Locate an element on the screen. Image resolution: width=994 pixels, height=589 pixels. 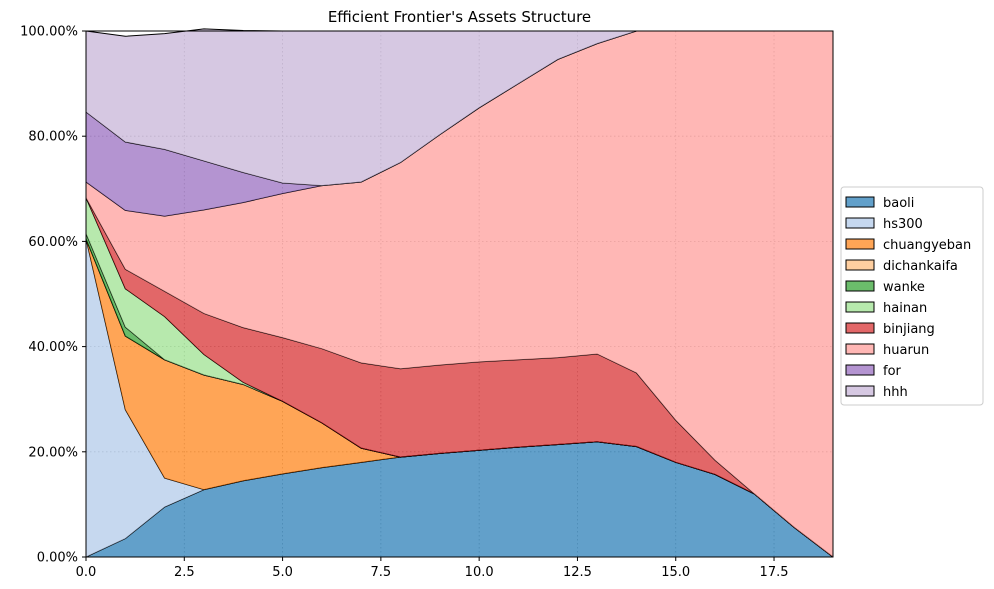
y-tick-label: 80.00% is located at coordinates (53, 137).